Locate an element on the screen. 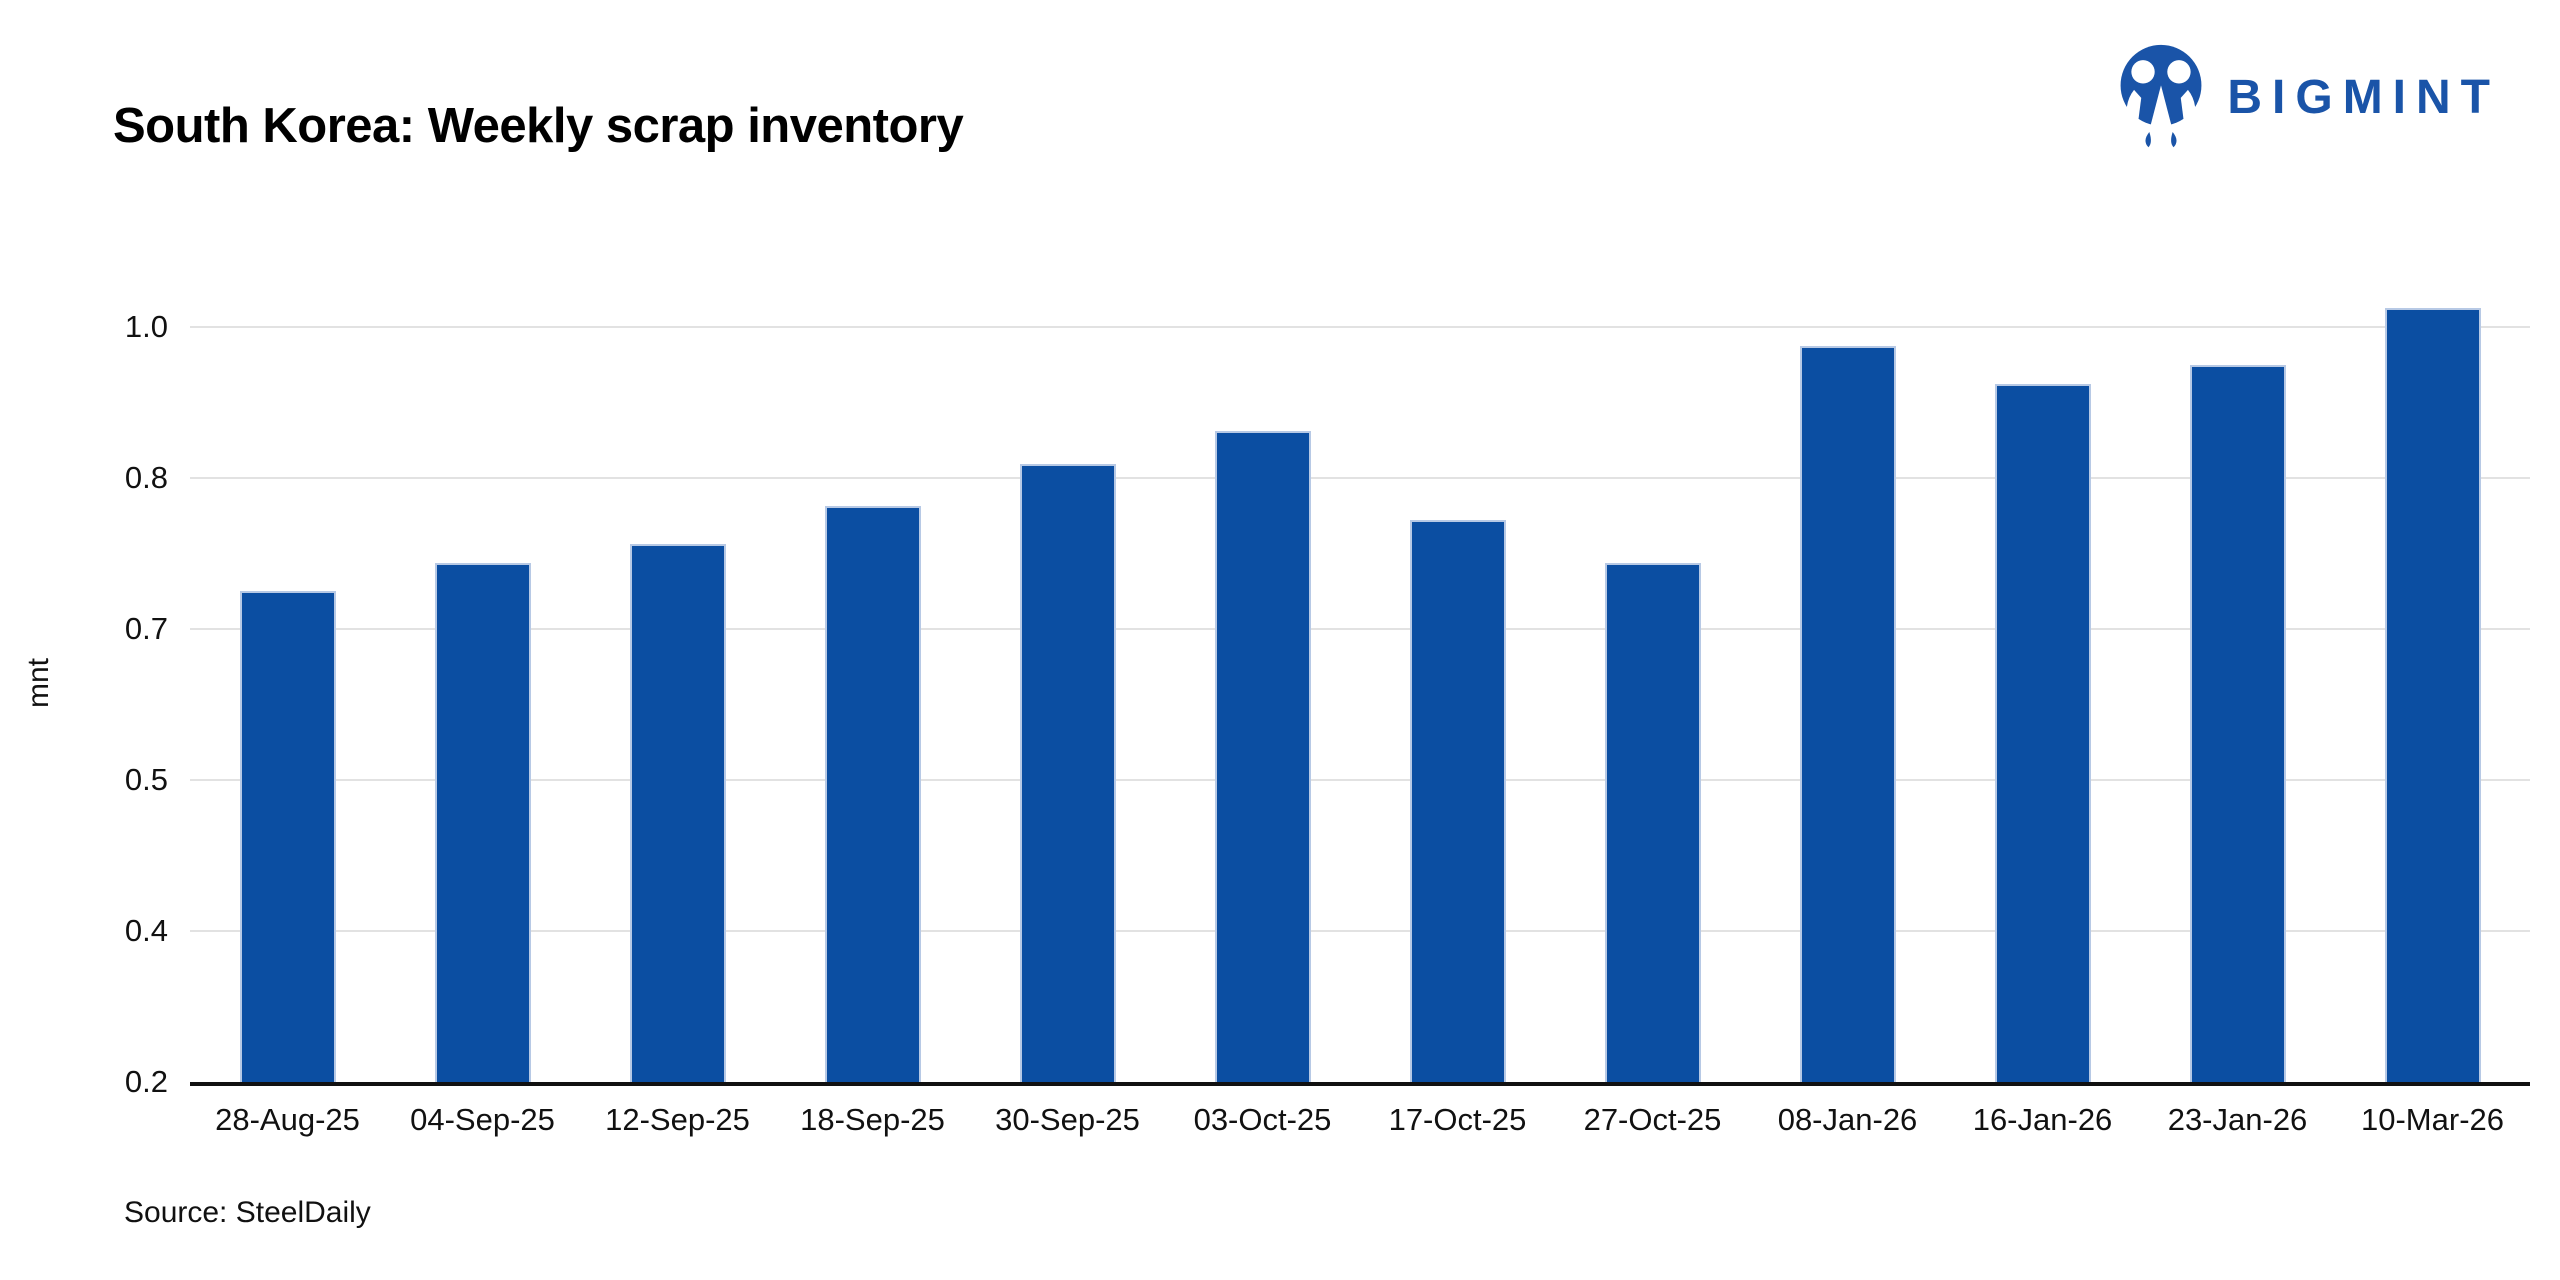 This screenshot has width=2560, height=1280. y-tick-label: 0.5 is located at coordinates (146, 779).